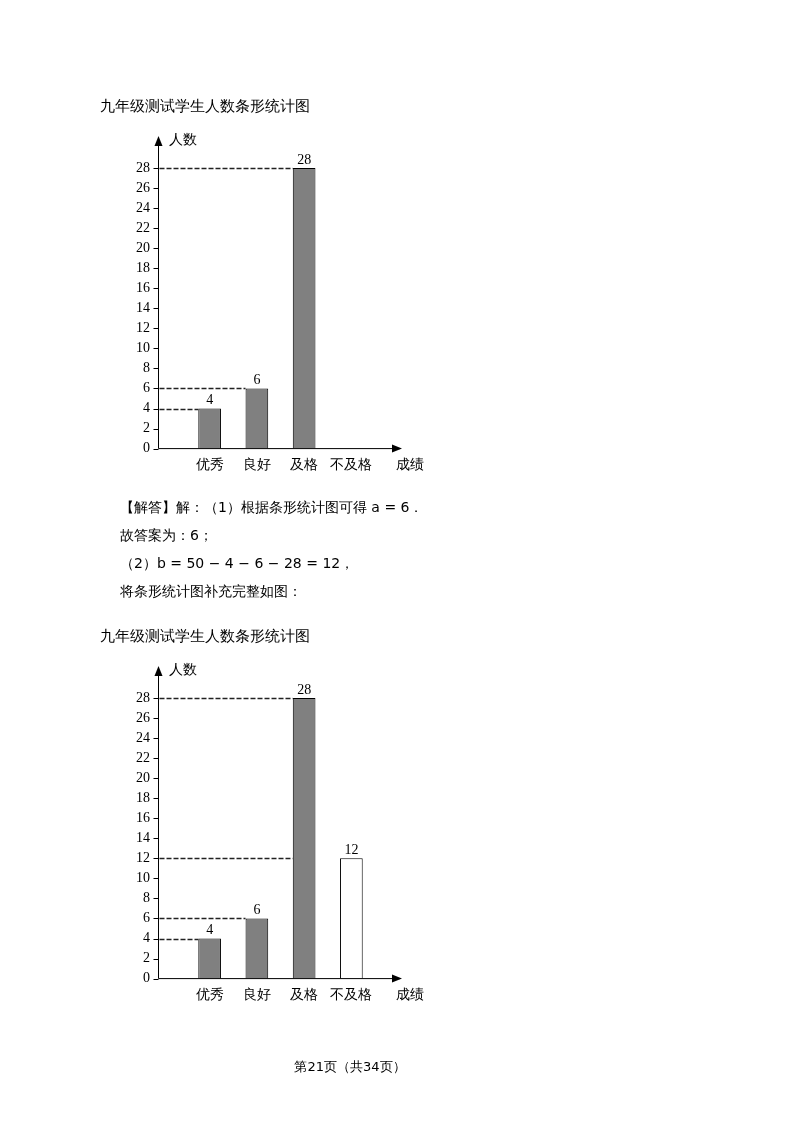  Describe the element at coordinates (272, 507) in the screenshot. I see `text: 【解答】解：（1）根据条形统计图可得 a = 6．` at that location.